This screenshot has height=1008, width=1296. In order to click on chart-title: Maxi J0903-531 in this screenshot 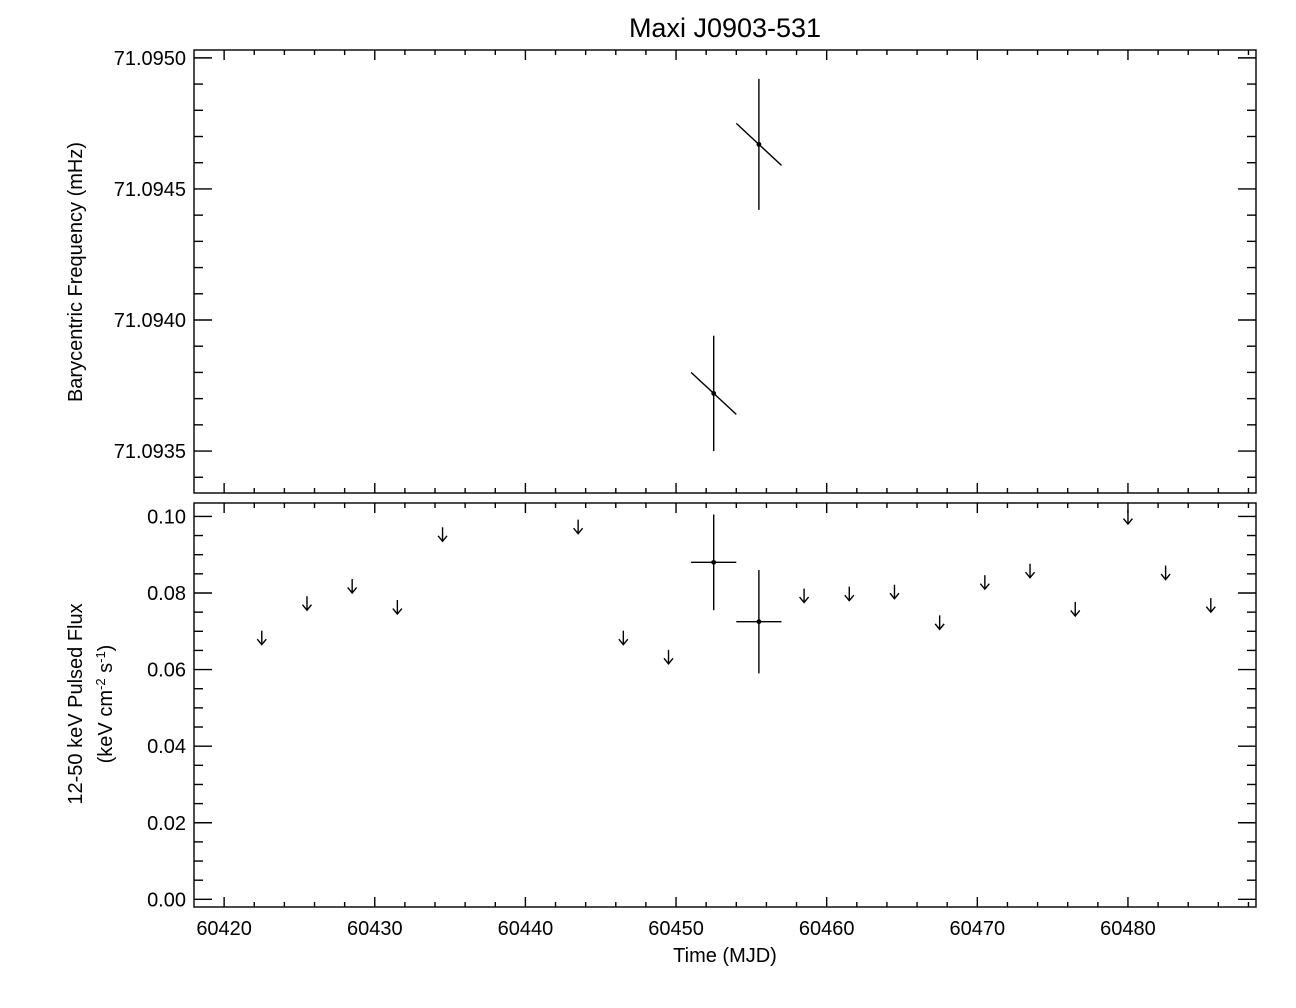, I will do `click(725, 28)`.